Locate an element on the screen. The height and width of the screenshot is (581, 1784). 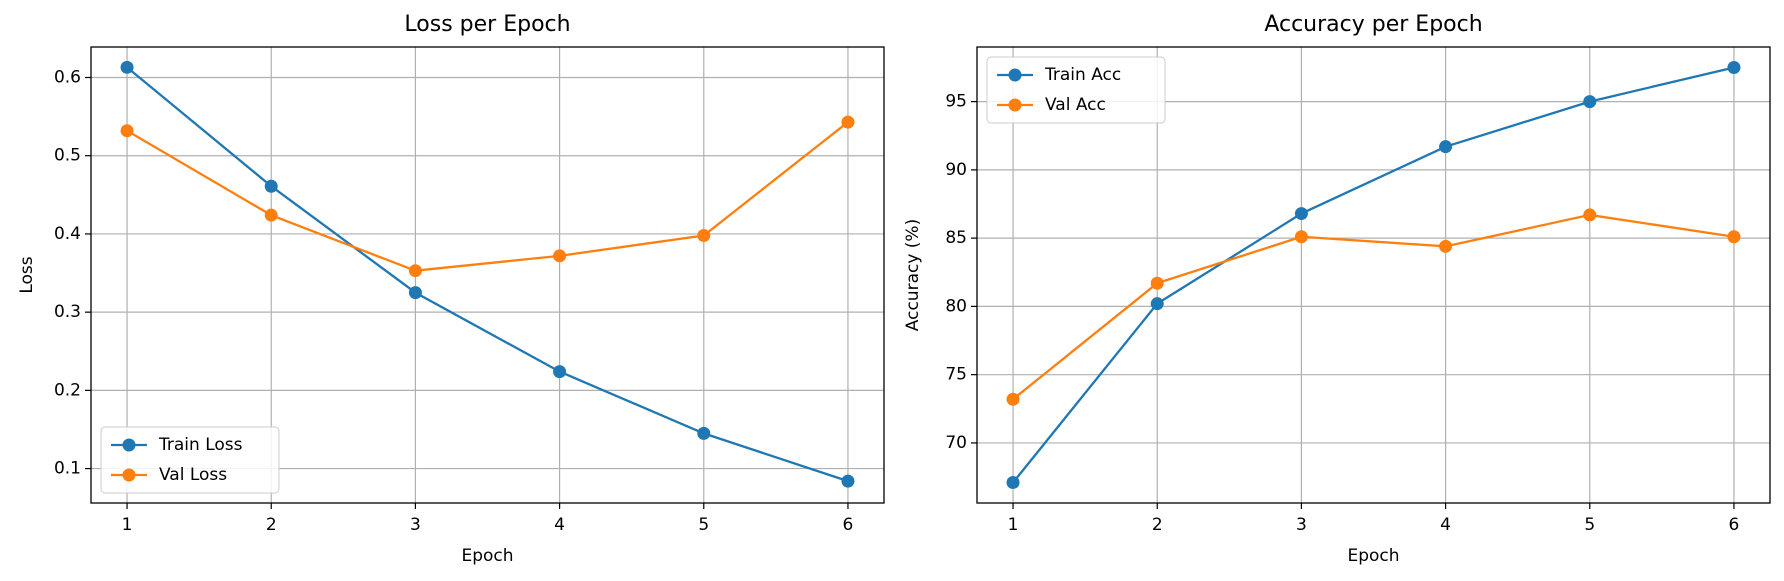
y-tick-label: 80 is located at coordinates (956, 306).